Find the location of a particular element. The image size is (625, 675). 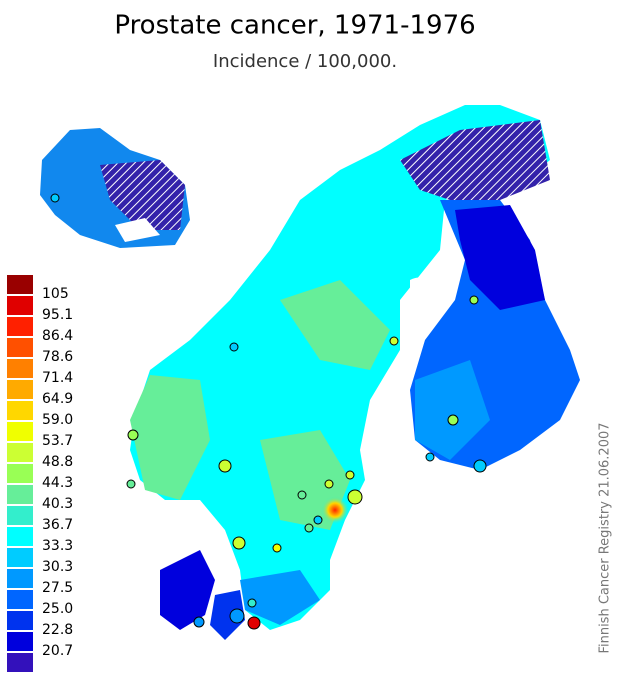

jutland is located at coordinates (187, 590).